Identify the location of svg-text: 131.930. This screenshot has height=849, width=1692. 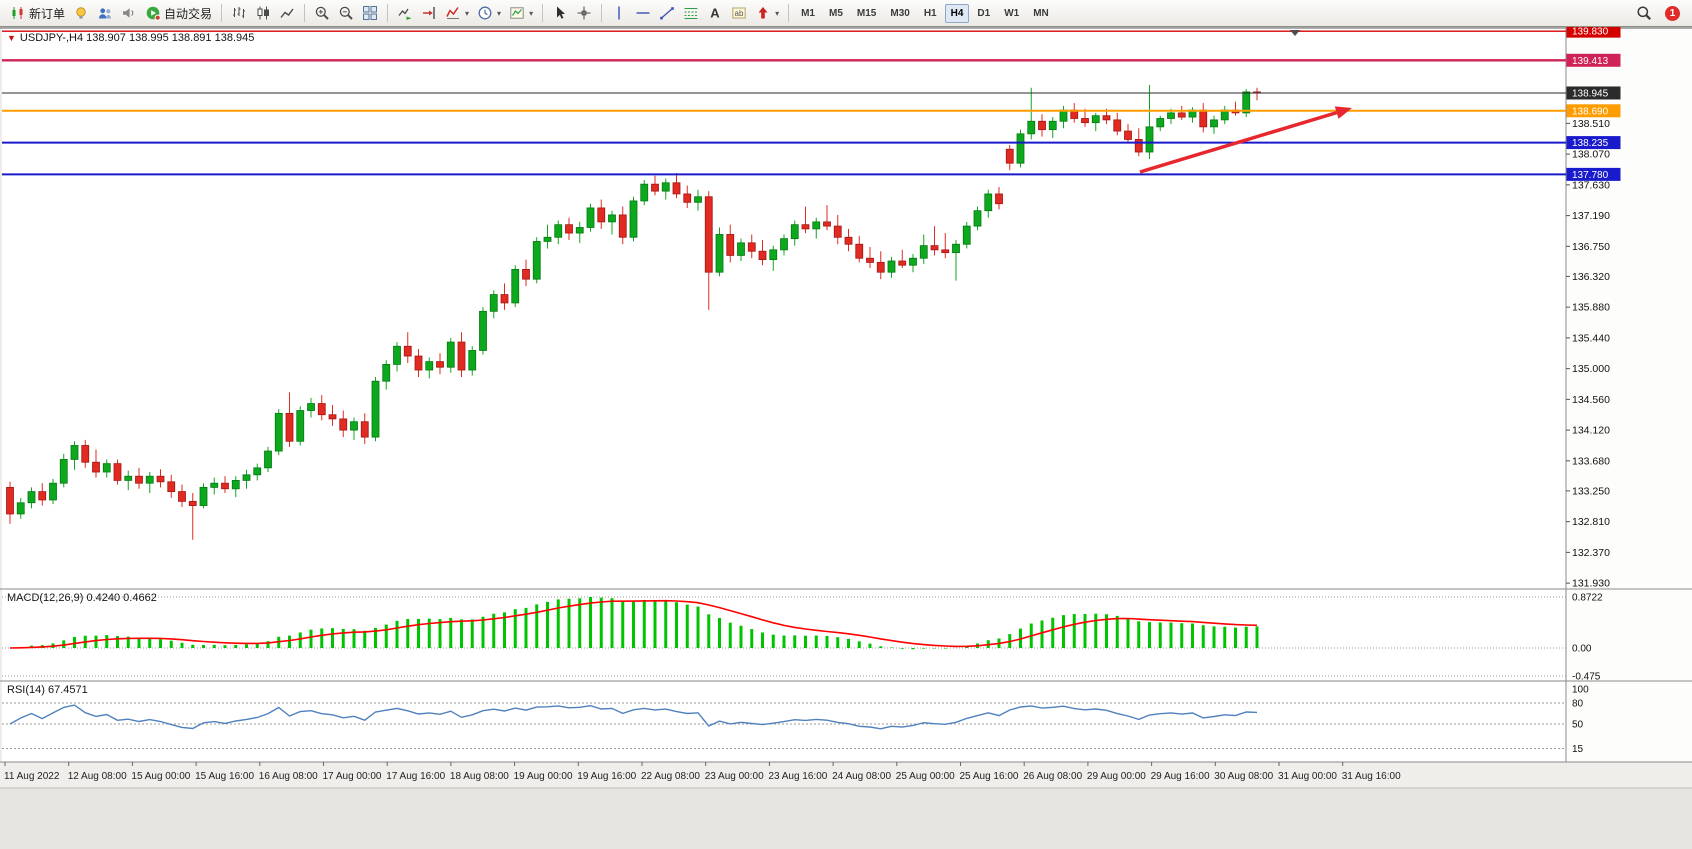
(1591, 584).